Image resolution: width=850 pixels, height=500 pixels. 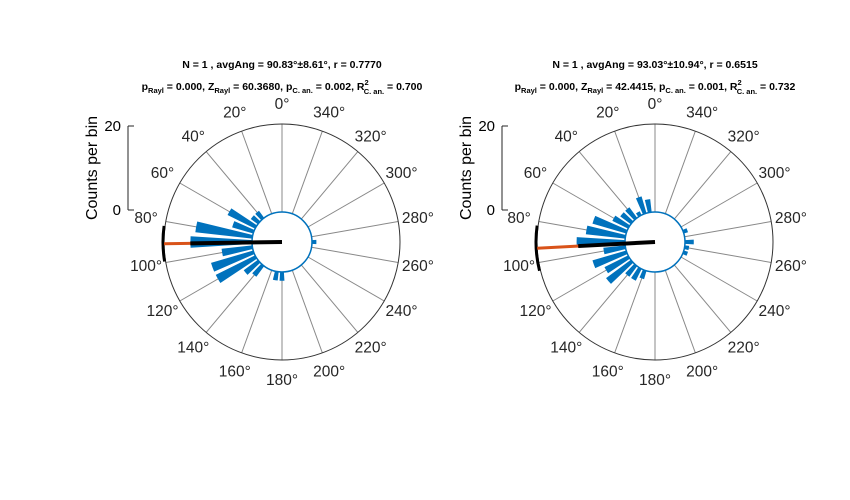 I want to click on plot-1-spokes, so click(x=282, y=242).